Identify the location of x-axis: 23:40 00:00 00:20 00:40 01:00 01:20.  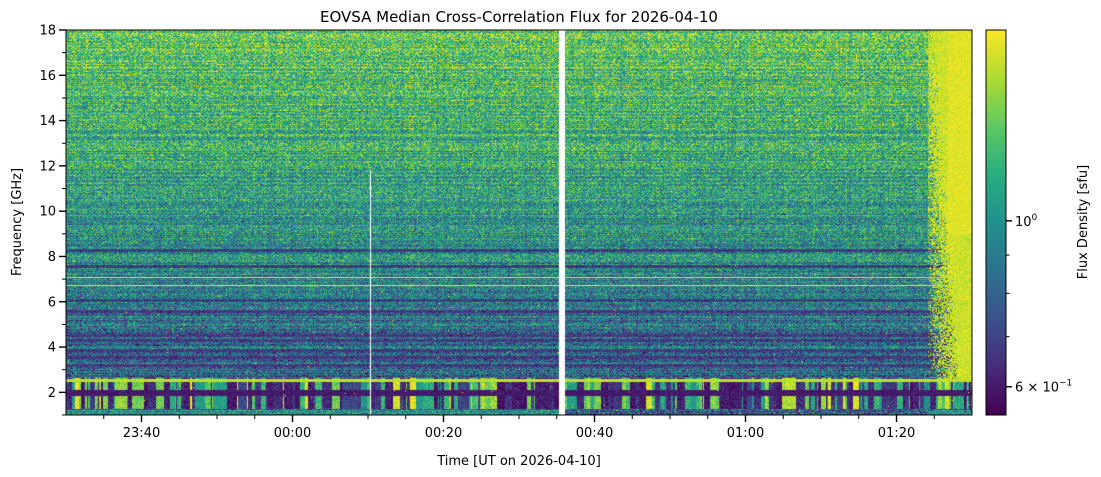
(519, 428).